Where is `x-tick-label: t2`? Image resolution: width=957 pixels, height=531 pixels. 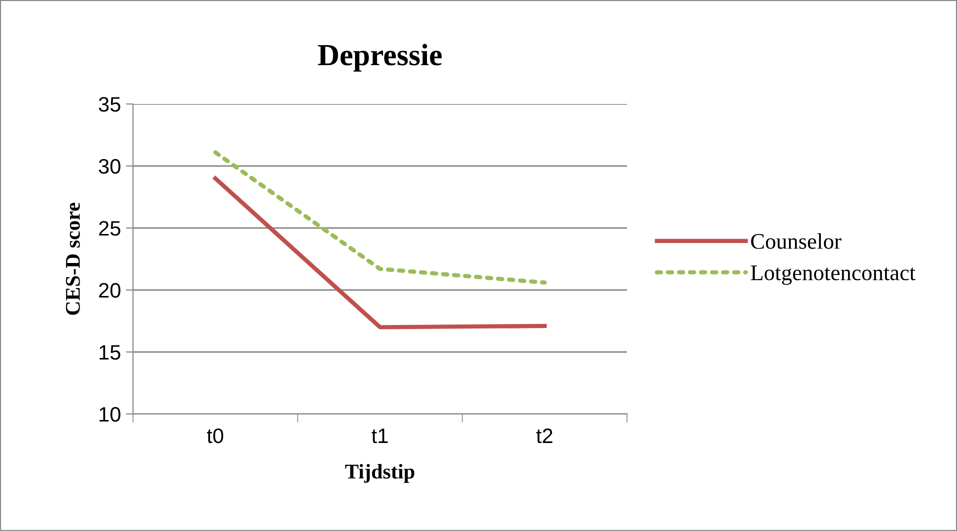 x-tick-label: t2 is located at coordinates (544, 436).